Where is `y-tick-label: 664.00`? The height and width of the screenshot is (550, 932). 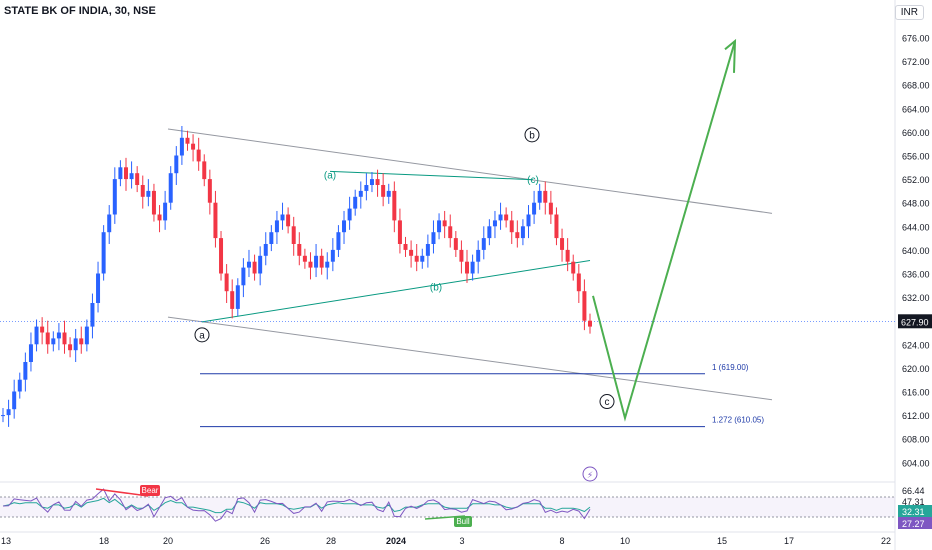 y-tick-label: 664.00 is located at coordinates (916, 109).